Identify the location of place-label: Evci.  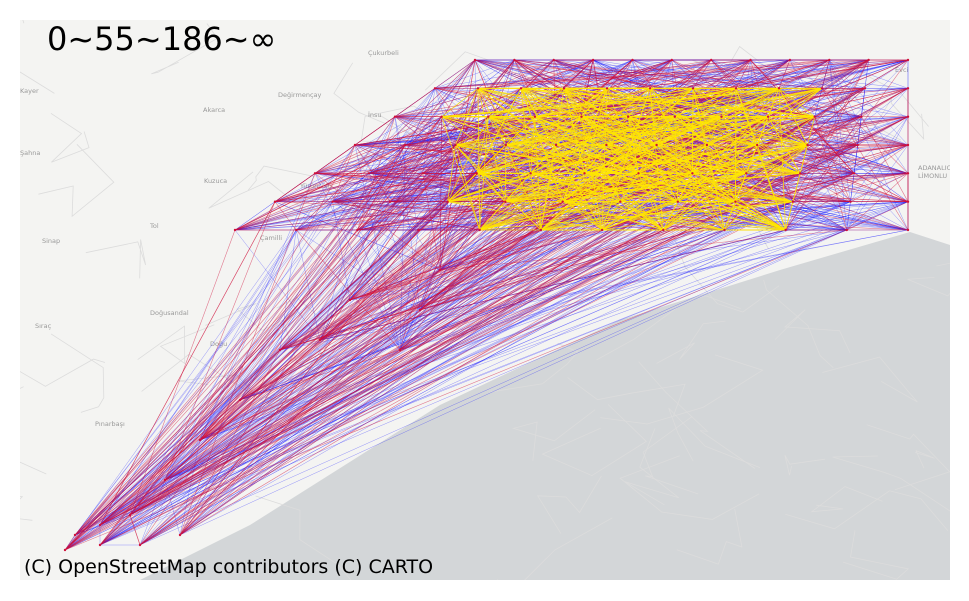
(902, 70).